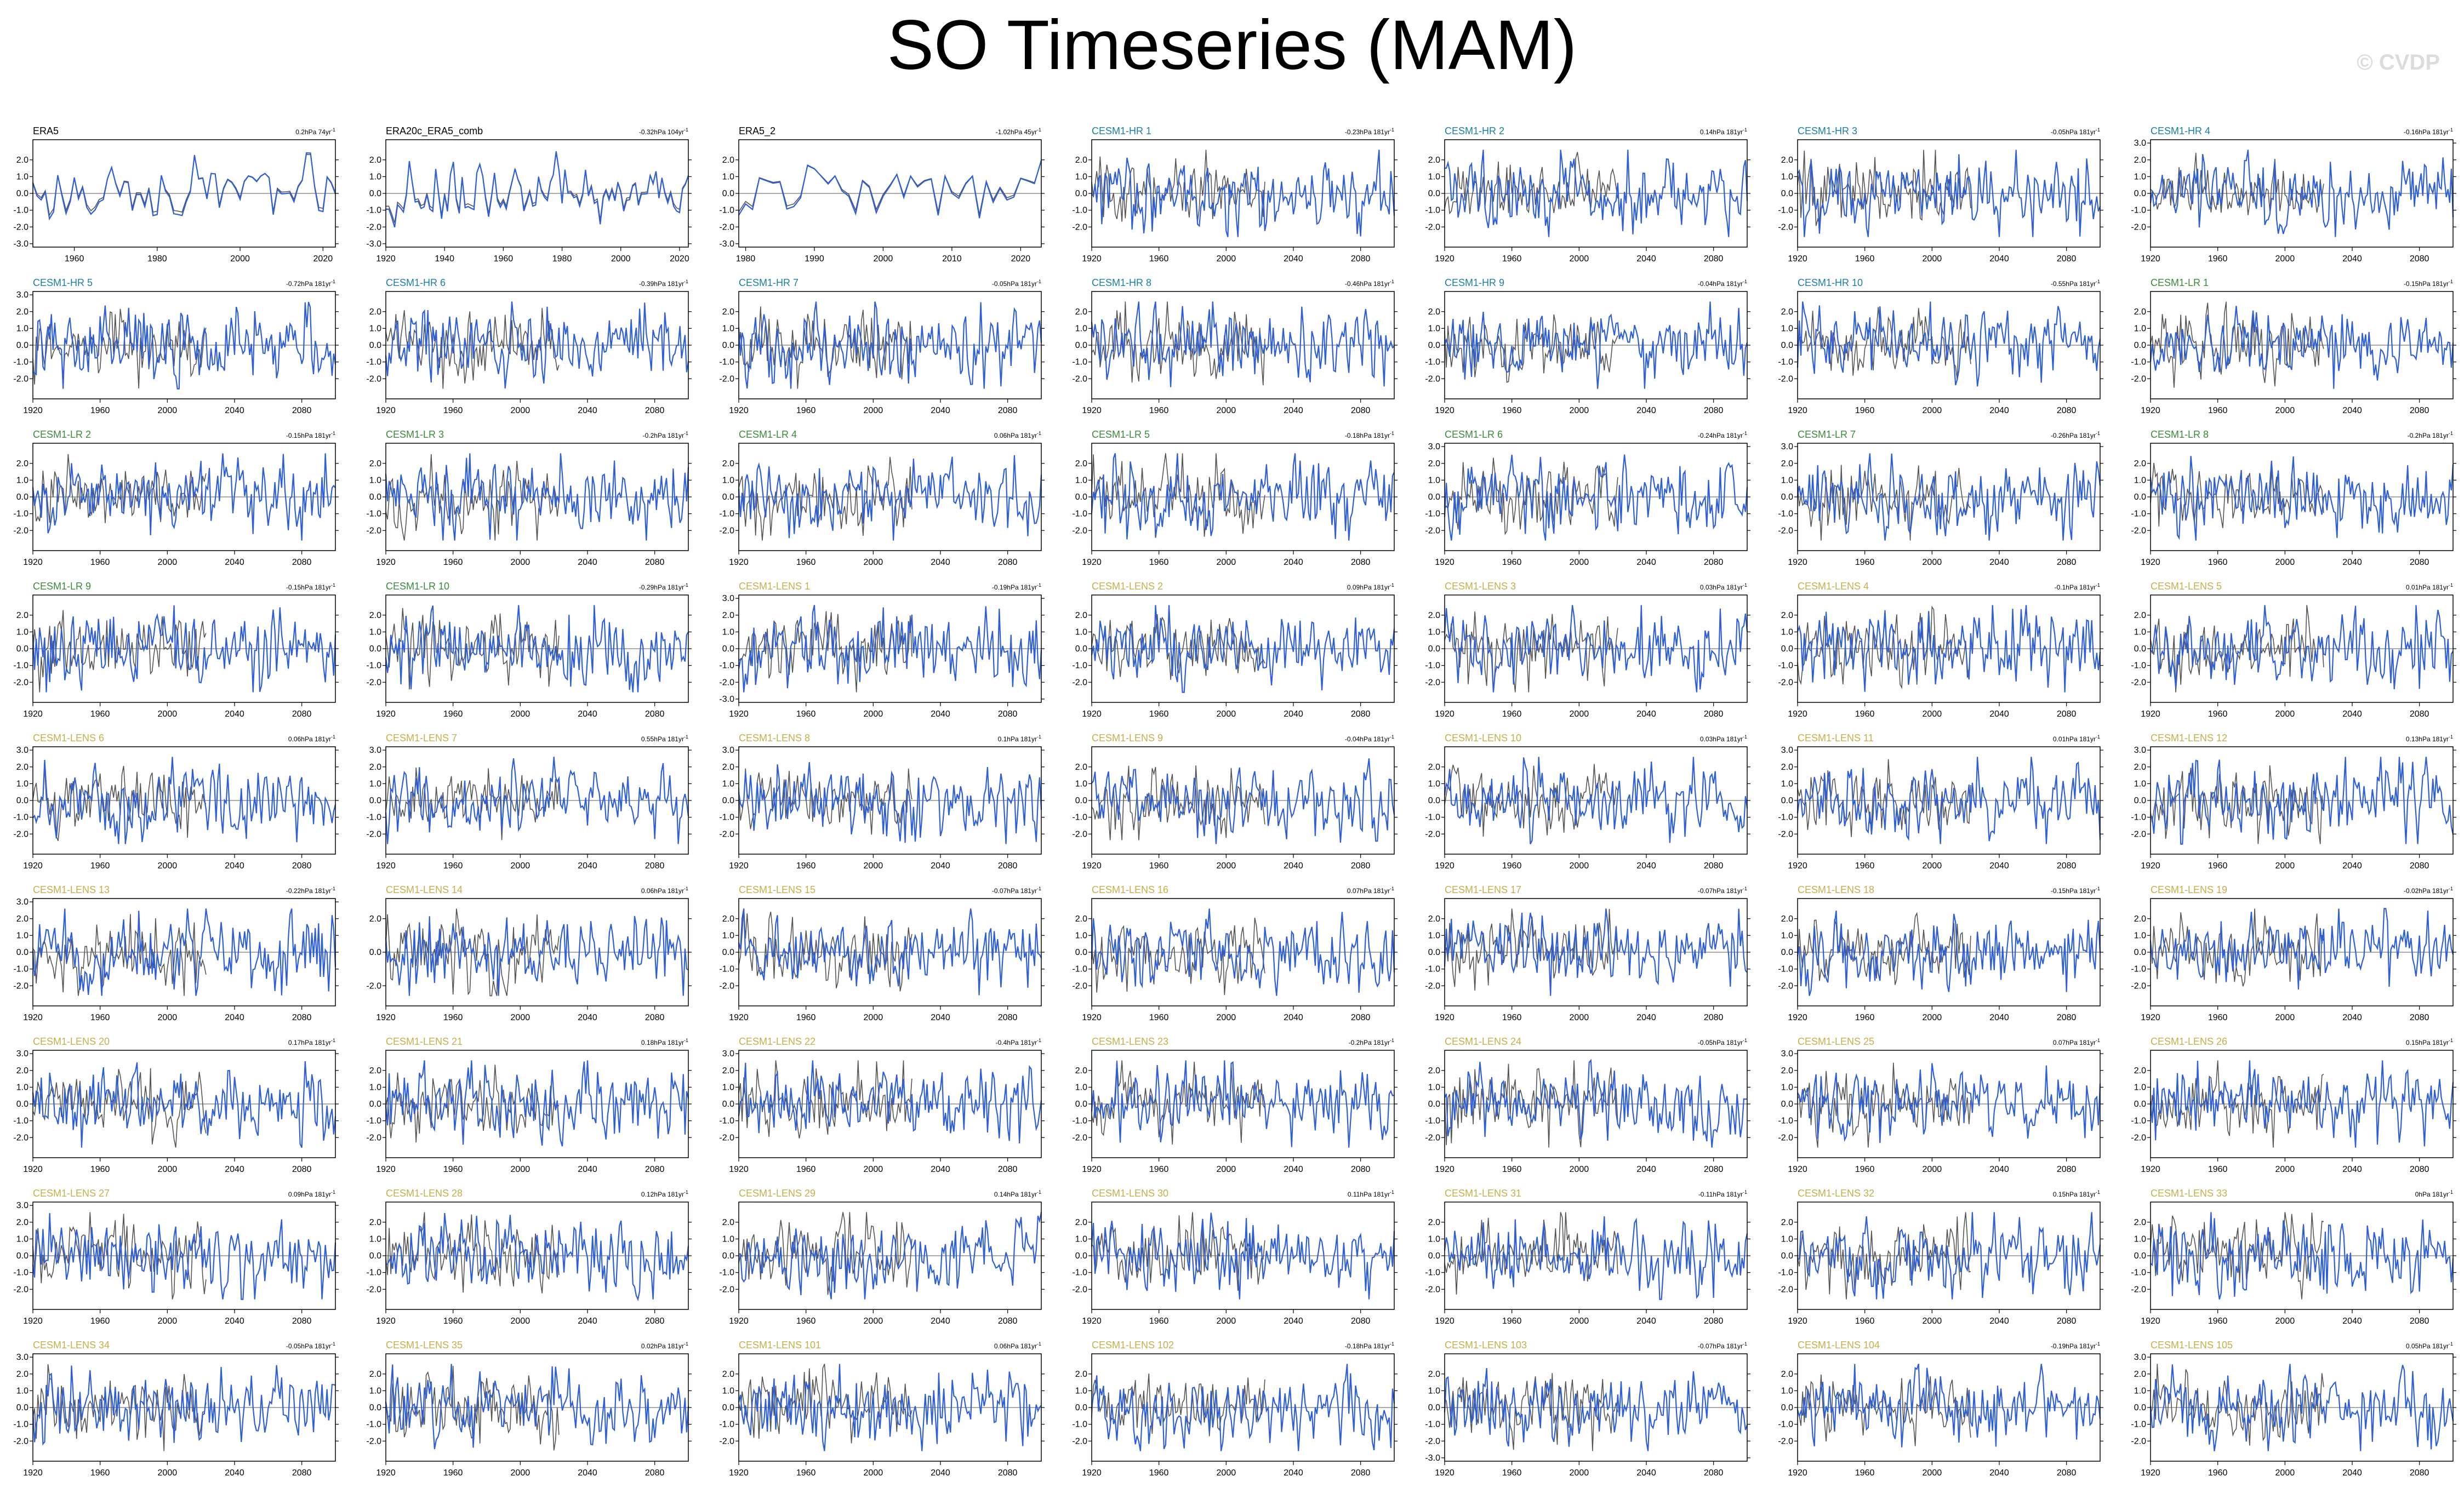  What do you see at coordinates (2429, 1042) in the screenshot?
I see `trend-label: 0.15hPa 181yr-1` at bounding box center [2429, 1042].